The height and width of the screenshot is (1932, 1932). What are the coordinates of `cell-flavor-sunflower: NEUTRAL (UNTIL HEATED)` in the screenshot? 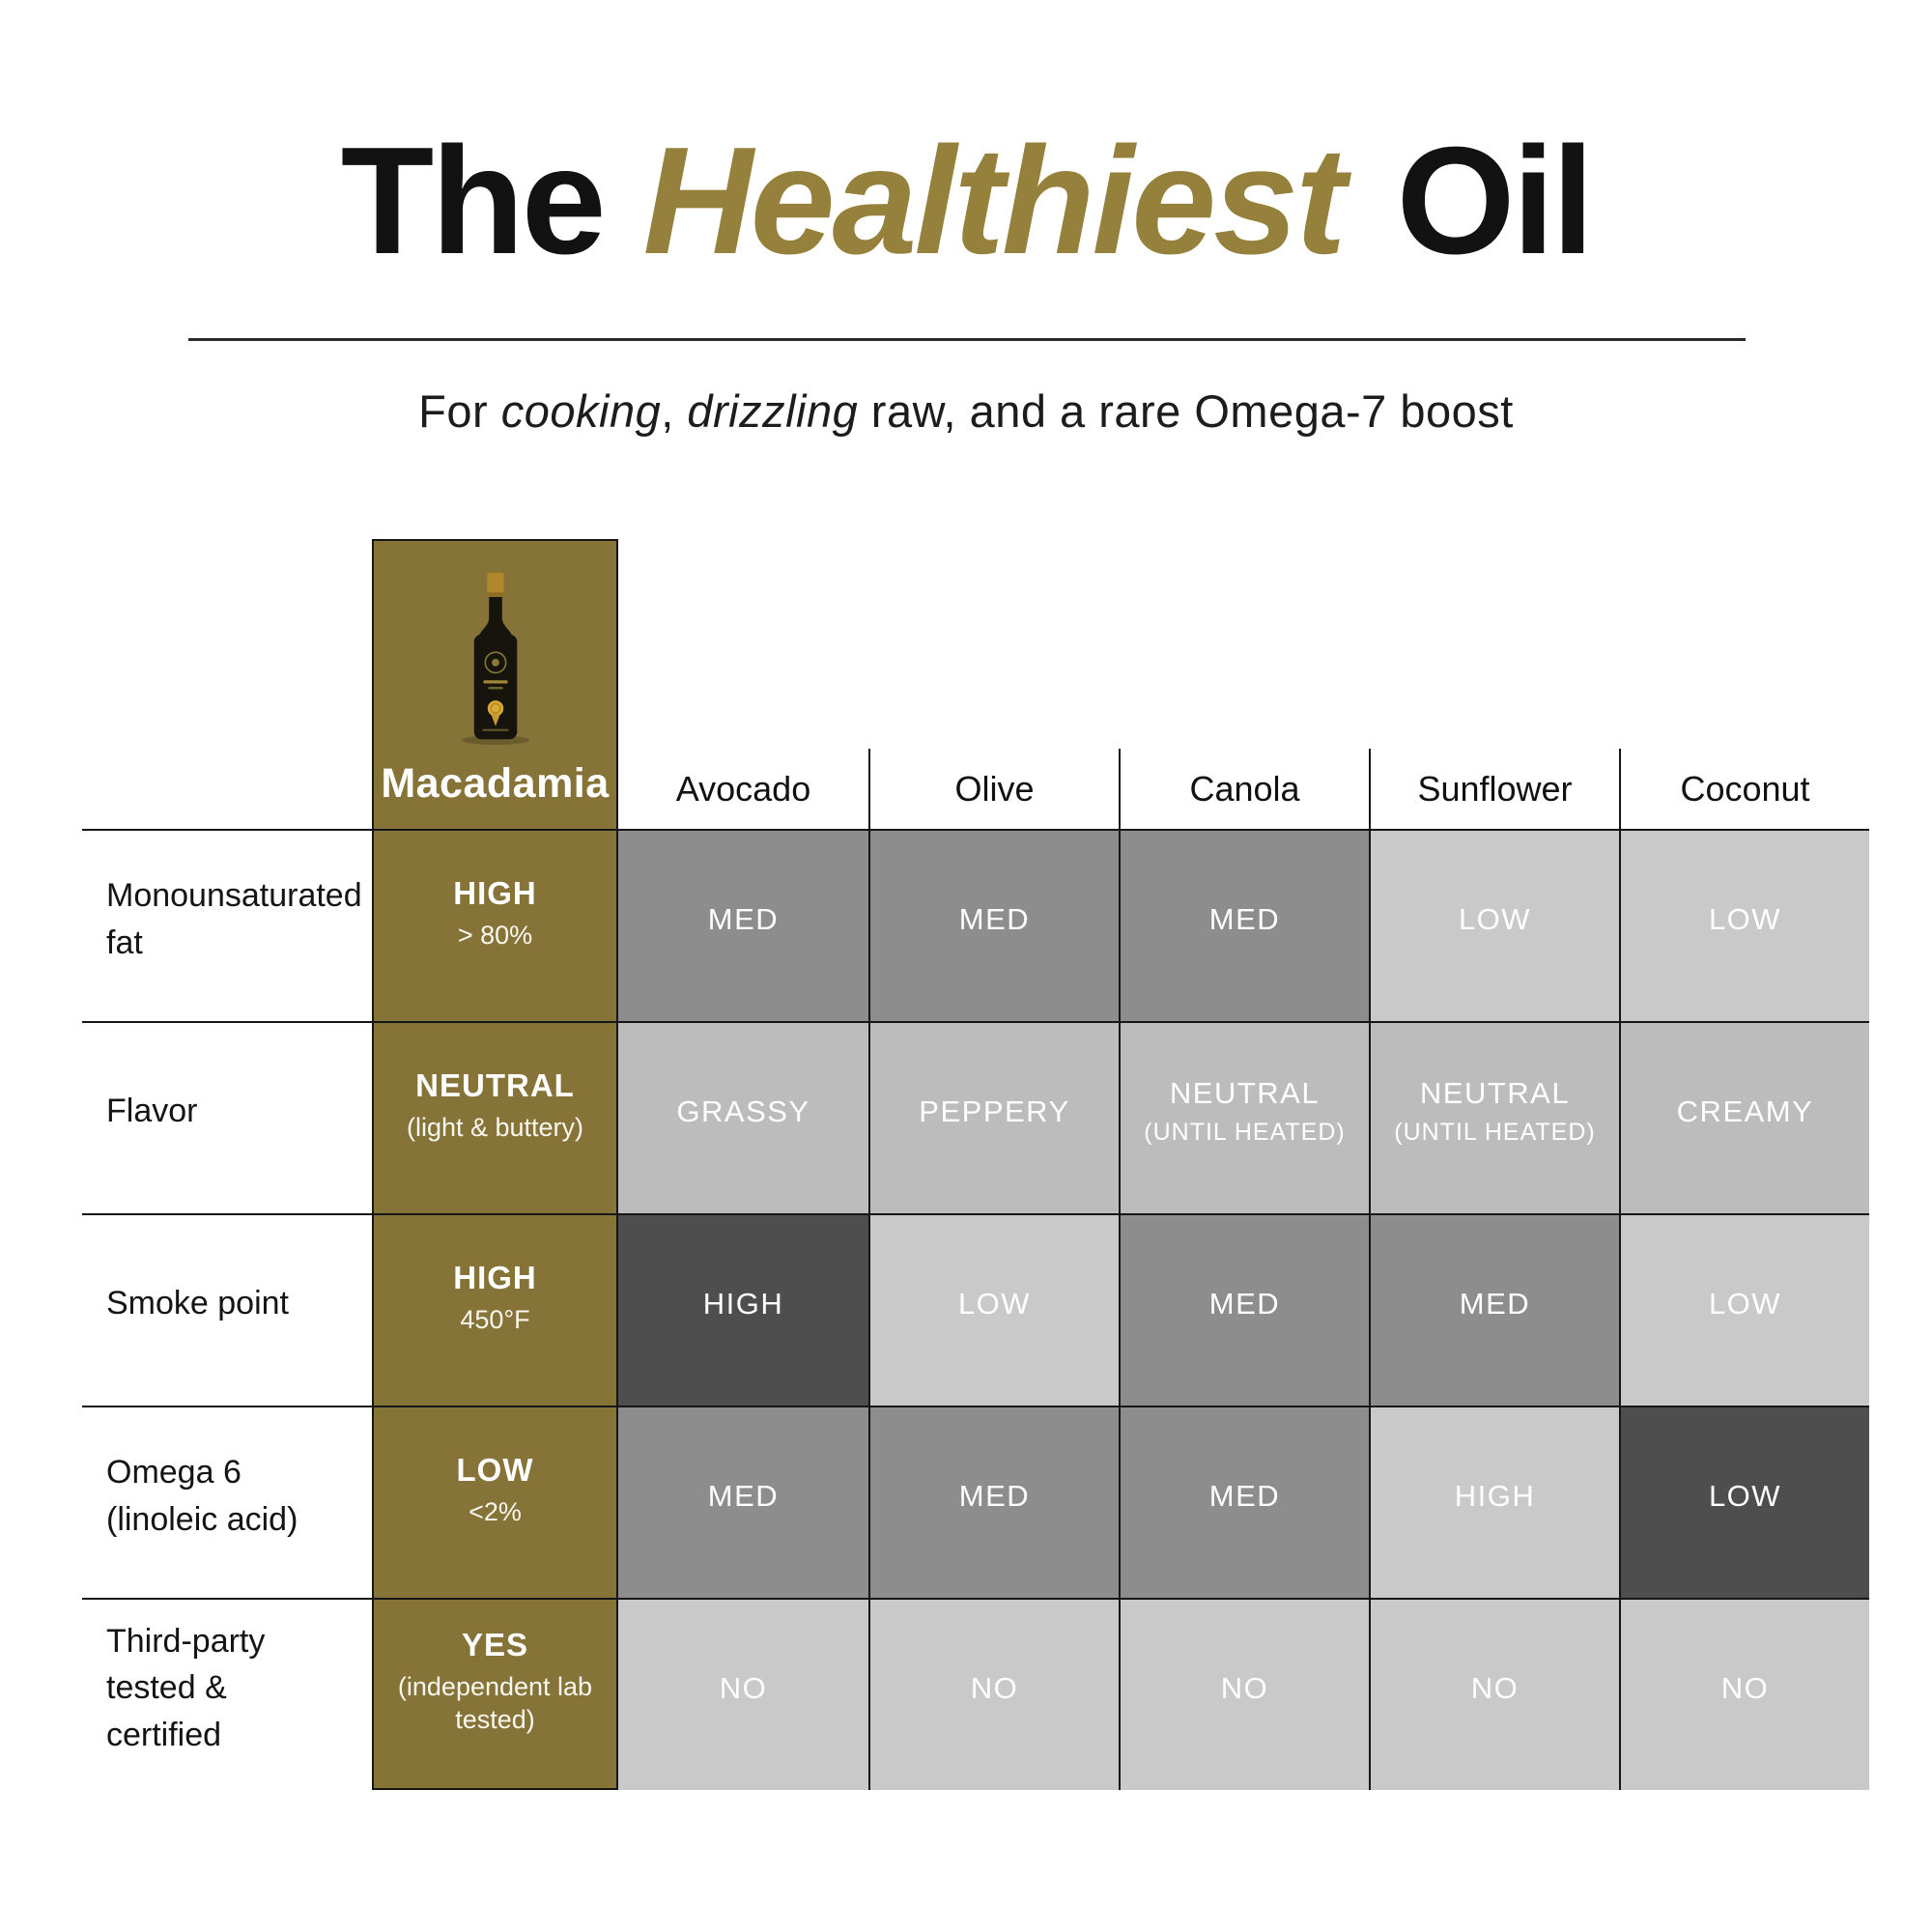 It's located at (1494, 1117).